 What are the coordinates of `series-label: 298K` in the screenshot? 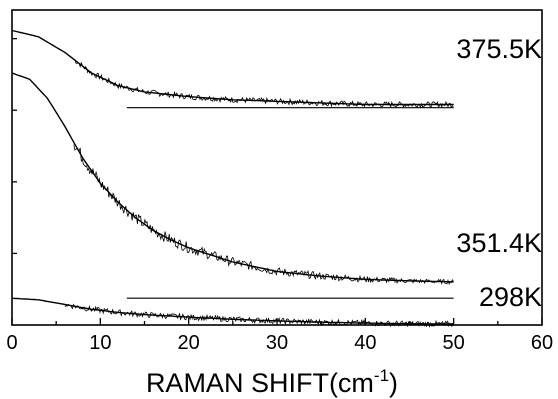 It's located at (510, 297).